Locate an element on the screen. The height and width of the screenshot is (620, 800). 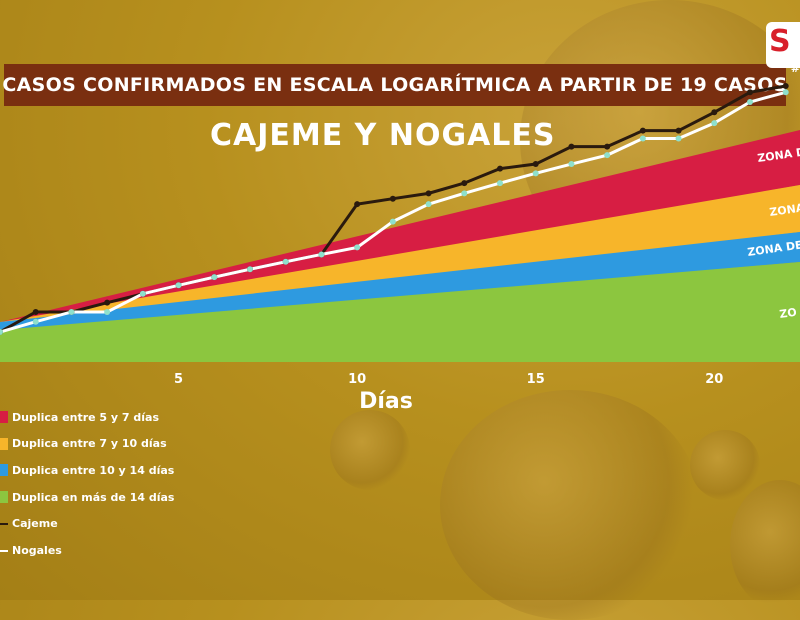
legend-item: Nogales is located at coordinates (87, 550).